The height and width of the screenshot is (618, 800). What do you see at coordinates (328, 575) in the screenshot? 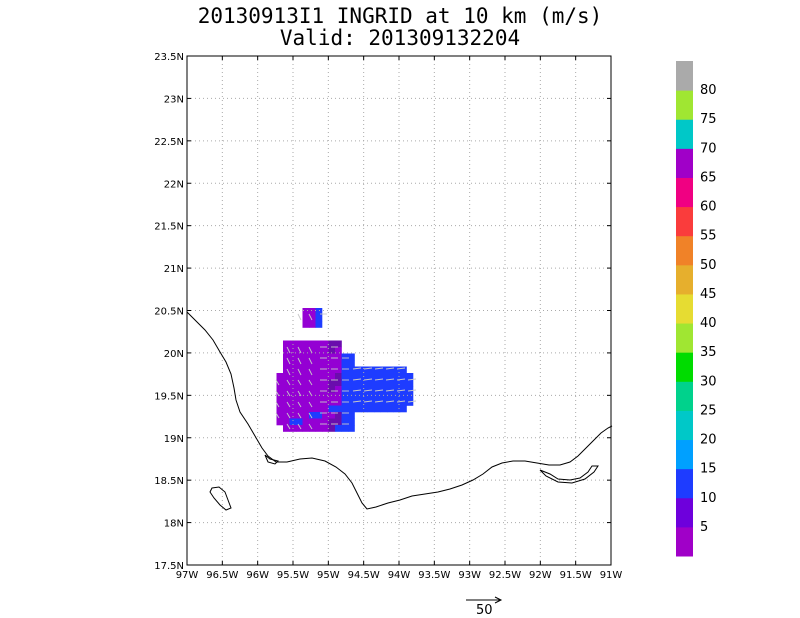
I see `lon-tick-label: 95W` at bounding box center [328, 575].